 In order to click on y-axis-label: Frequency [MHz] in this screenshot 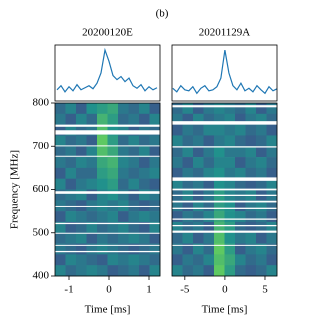, I will do `click(15, 189)`.